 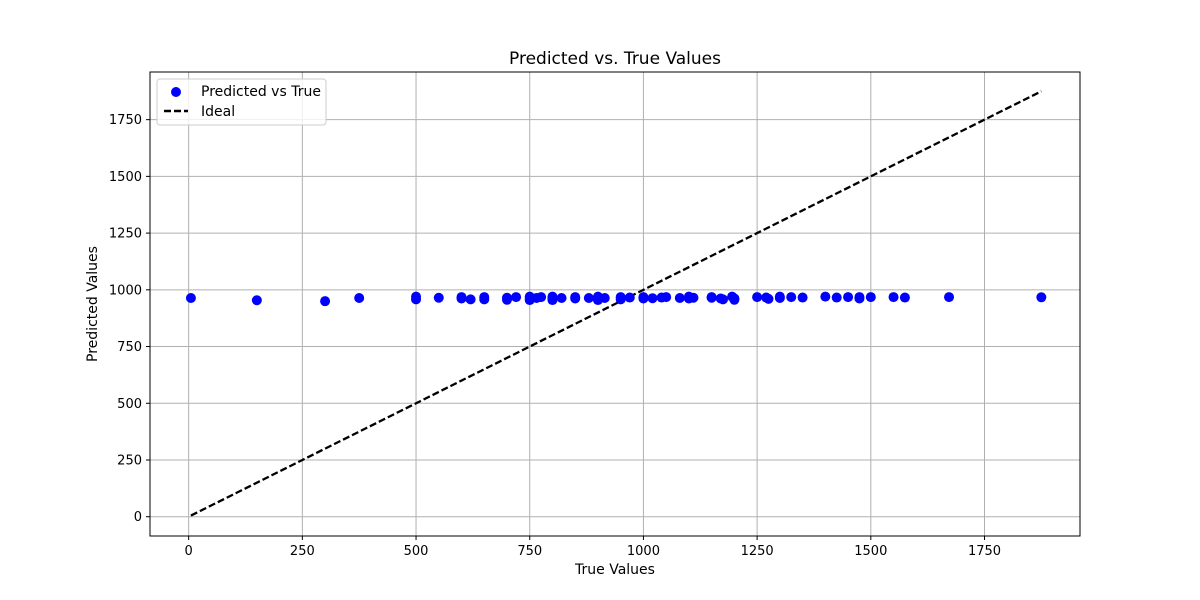 I want to click on legend-label-ideal: Ideal, so click(x=218, y=112).